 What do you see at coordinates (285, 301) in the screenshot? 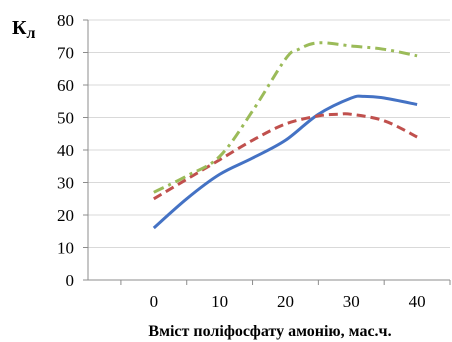
I see `x-tick-label-20: 20` at bounding box center [285, 301].